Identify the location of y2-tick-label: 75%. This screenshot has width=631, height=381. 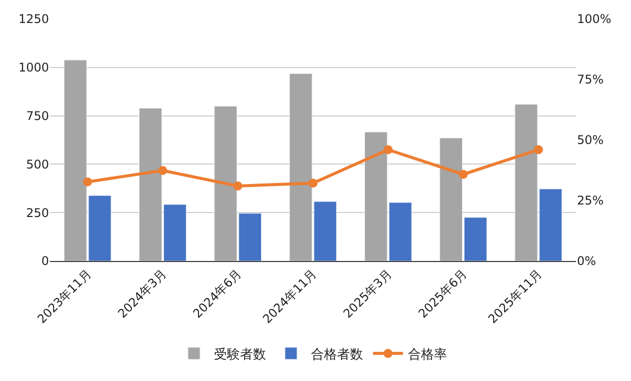
(590, 79).